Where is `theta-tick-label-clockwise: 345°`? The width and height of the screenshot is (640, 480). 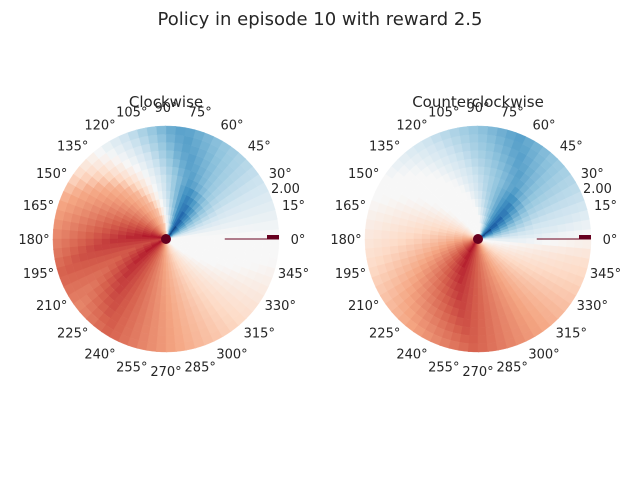
theta-tick-label-clockwise: 345° is located at coordinates (293, 274).